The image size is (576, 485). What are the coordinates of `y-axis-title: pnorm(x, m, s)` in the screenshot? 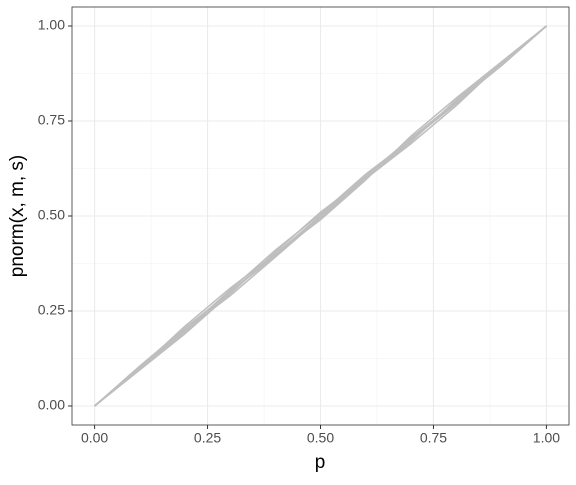 It's located at (17, 216).